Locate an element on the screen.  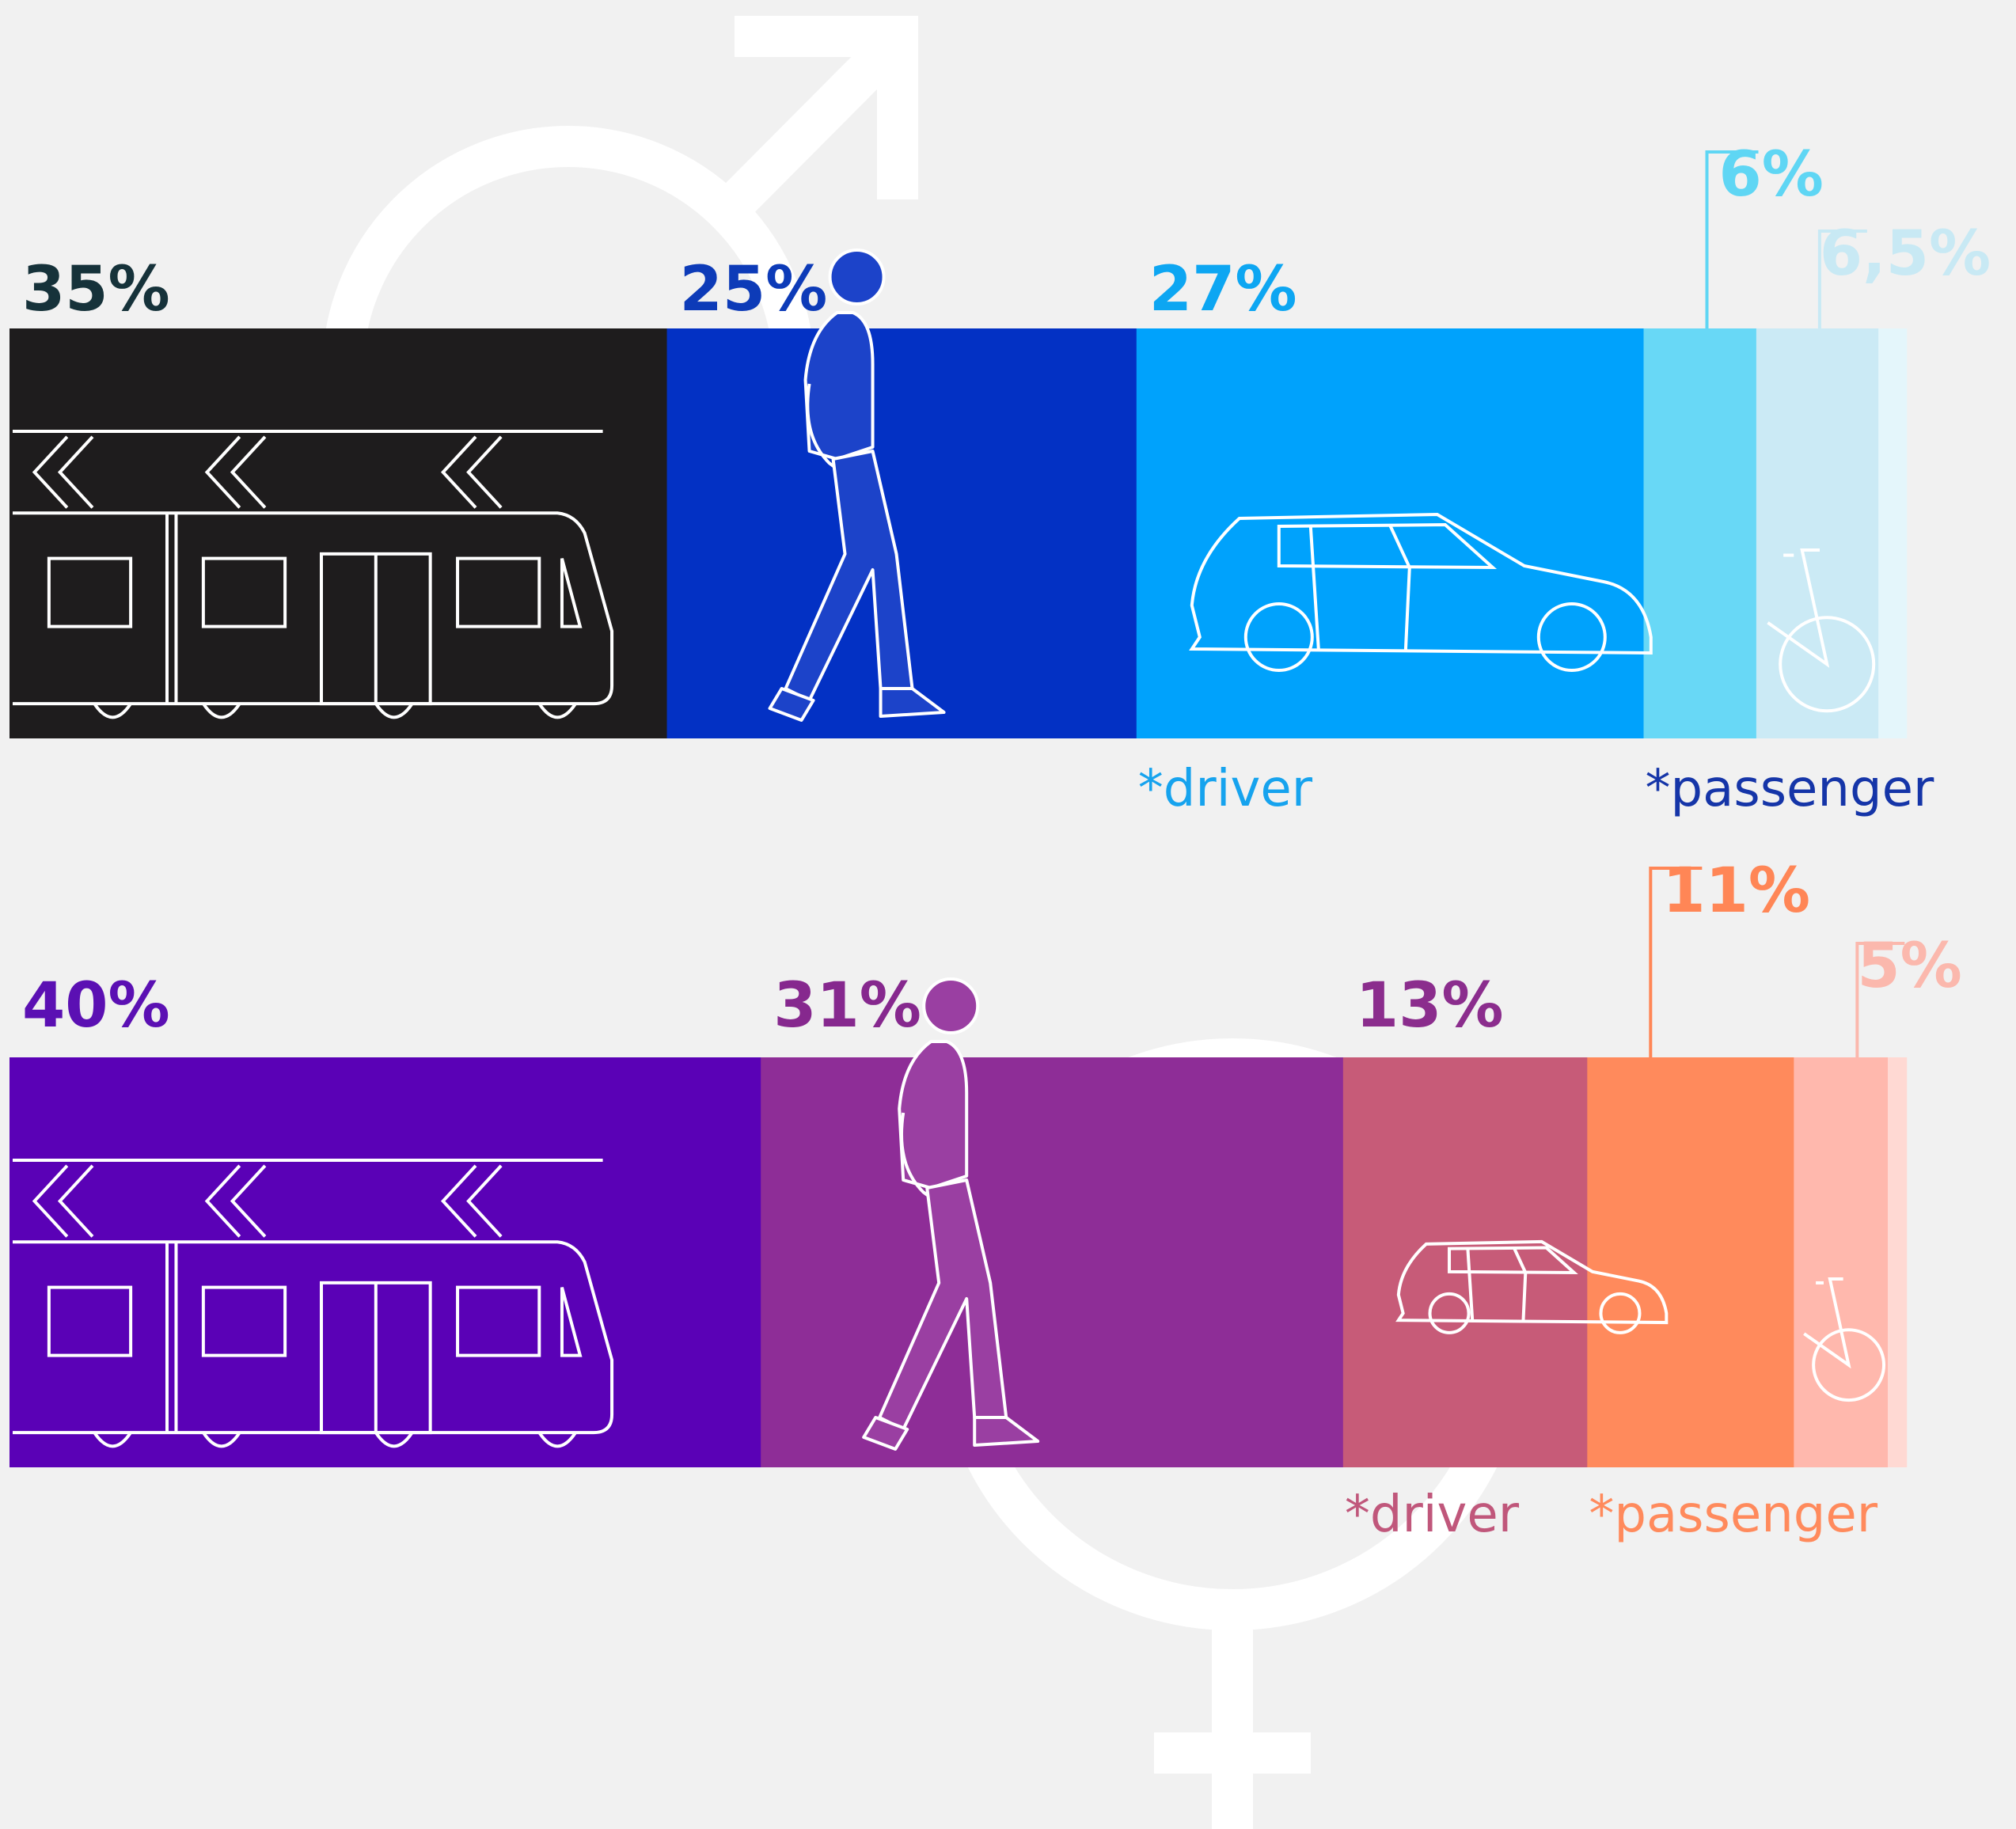
data-label: 6% is located at coordinates (1771, 175).